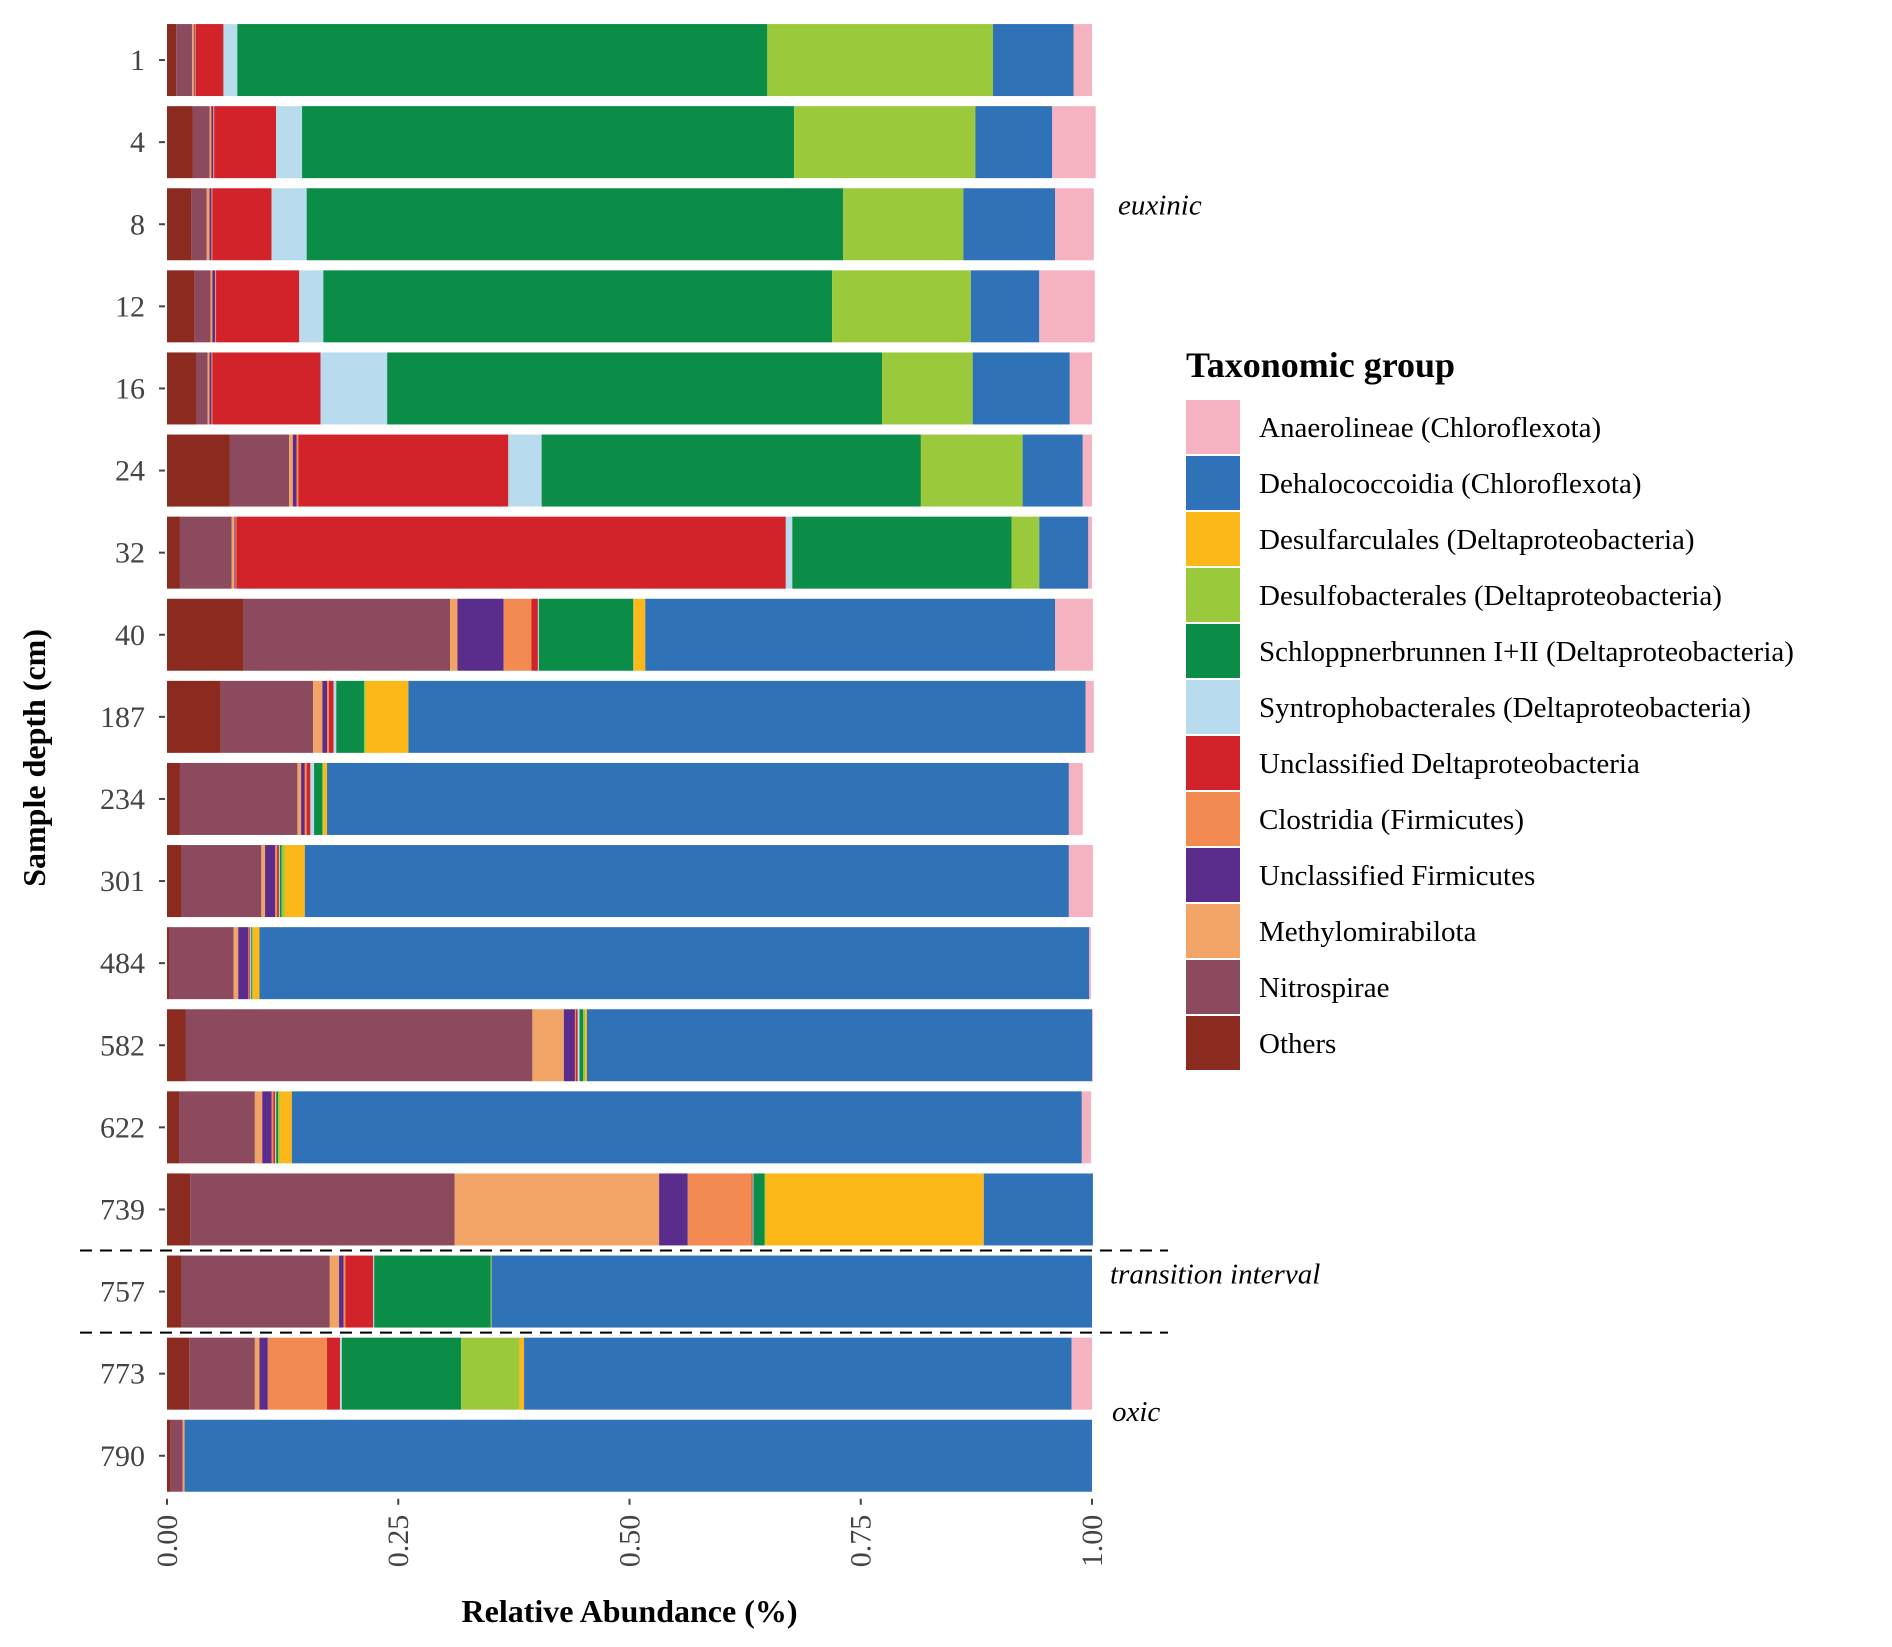  What do you see at coordinates (291, 470) in the screenshot?
I see `bar-24-methylomirabilota` at bounding box center [291, 470].